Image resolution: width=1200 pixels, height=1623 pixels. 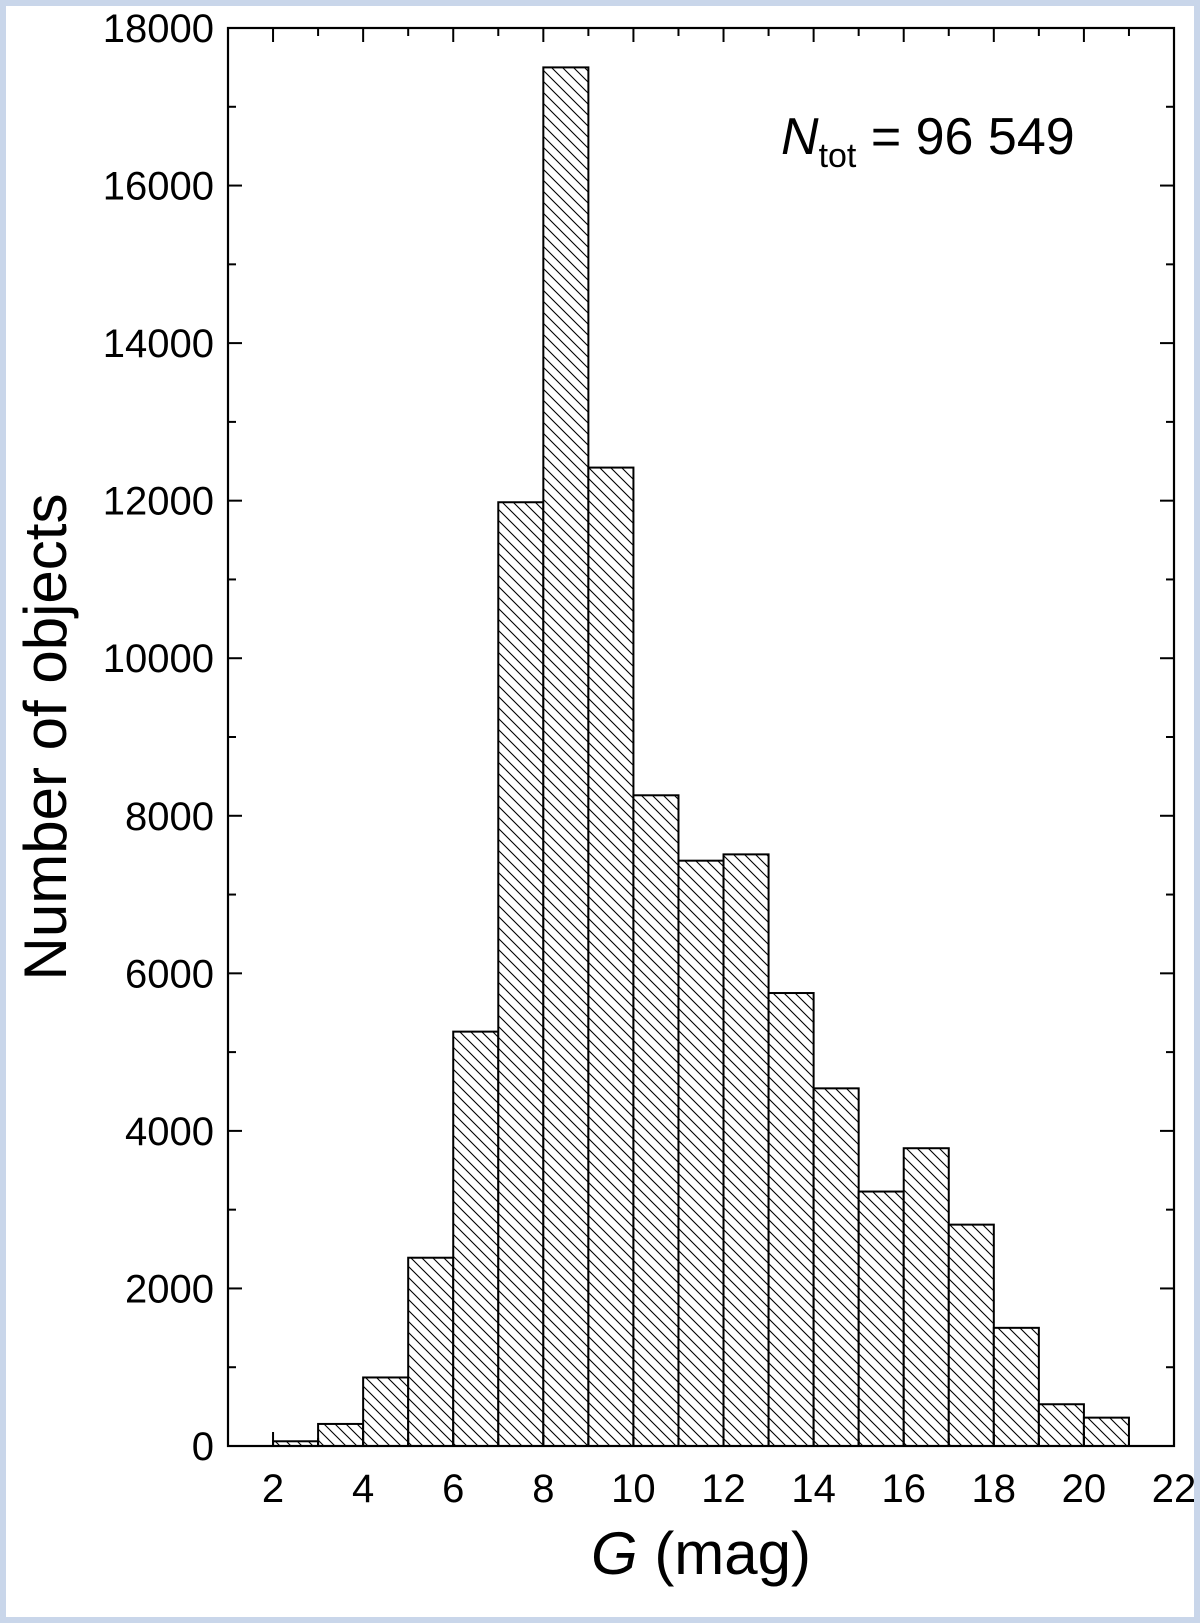 What do you see at coordinates (158, 344) in the screenshot?
I see `y-tick-label: 14000` at bounding box center [158, 344].